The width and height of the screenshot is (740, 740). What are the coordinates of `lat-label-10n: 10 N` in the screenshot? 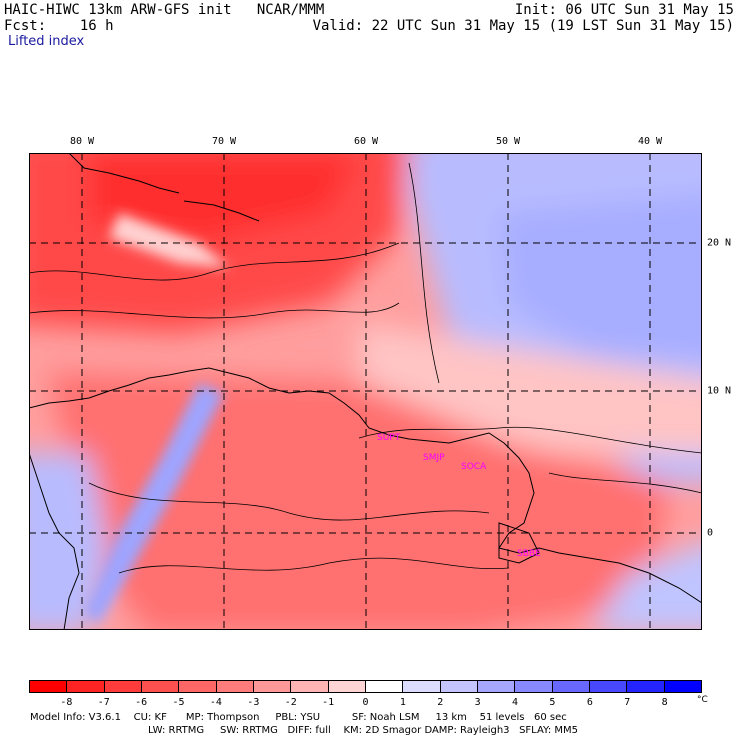 It's located at (719, 391).